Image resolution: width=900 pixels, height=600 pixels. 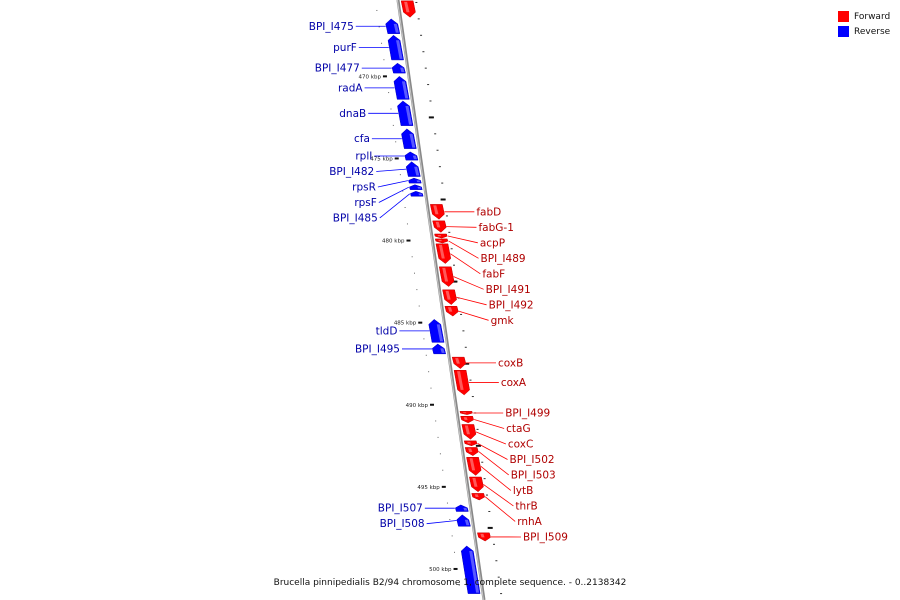 What do you see at coordinates (493, 274) in the screenshot?
I see `gene-label: fabF` at bounding box center [493, 274].